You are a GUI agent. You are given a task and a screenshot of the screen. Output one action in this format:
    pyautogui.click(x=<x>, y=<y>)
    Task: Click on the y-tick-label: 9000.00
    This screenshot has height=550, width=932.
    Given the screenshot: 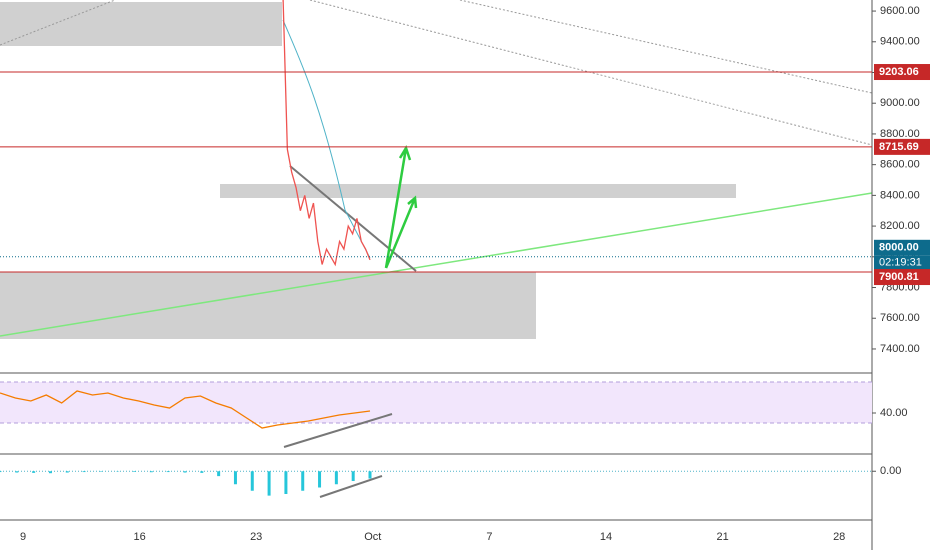 What is the action you would take?
    pyautogui.click(x=900, y=103)
    